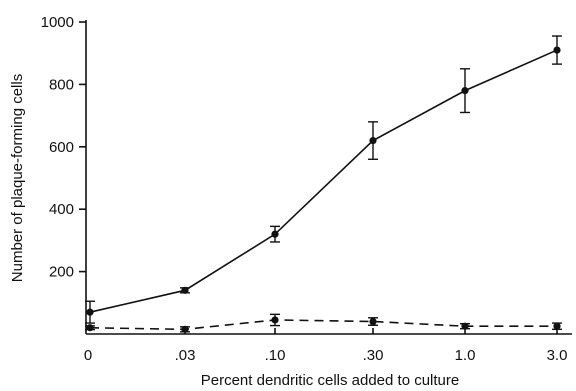 This screenshot has width=576, height=391. I want to click on y-tick-label: 200, so click(61, 272).